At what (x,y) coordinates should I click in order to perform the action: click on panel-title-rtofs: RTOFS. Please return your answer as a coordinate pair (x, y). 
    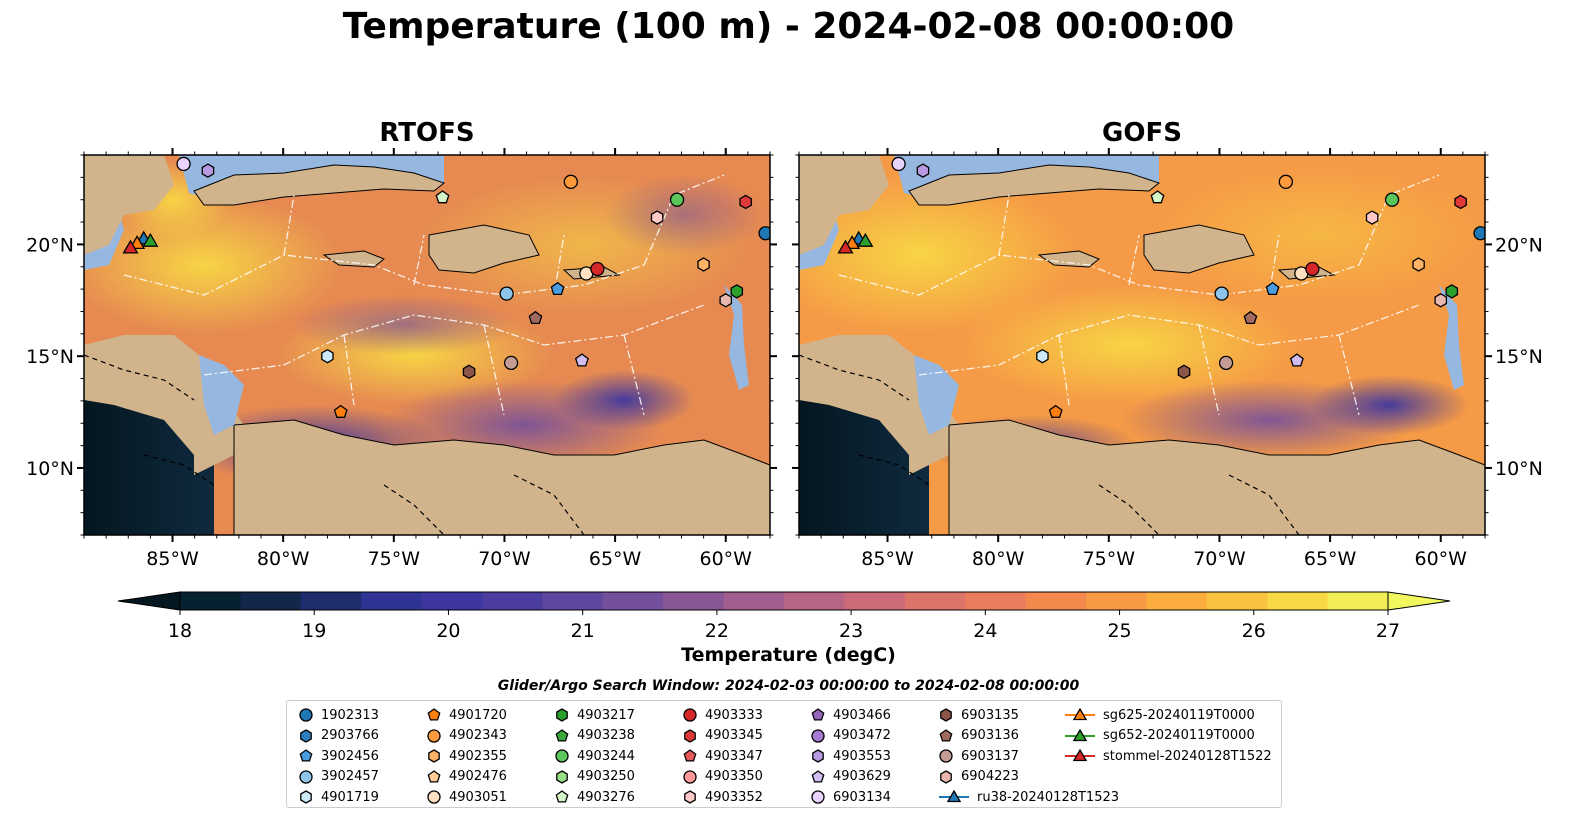
    Looking at the image, I should click on (427, 133).